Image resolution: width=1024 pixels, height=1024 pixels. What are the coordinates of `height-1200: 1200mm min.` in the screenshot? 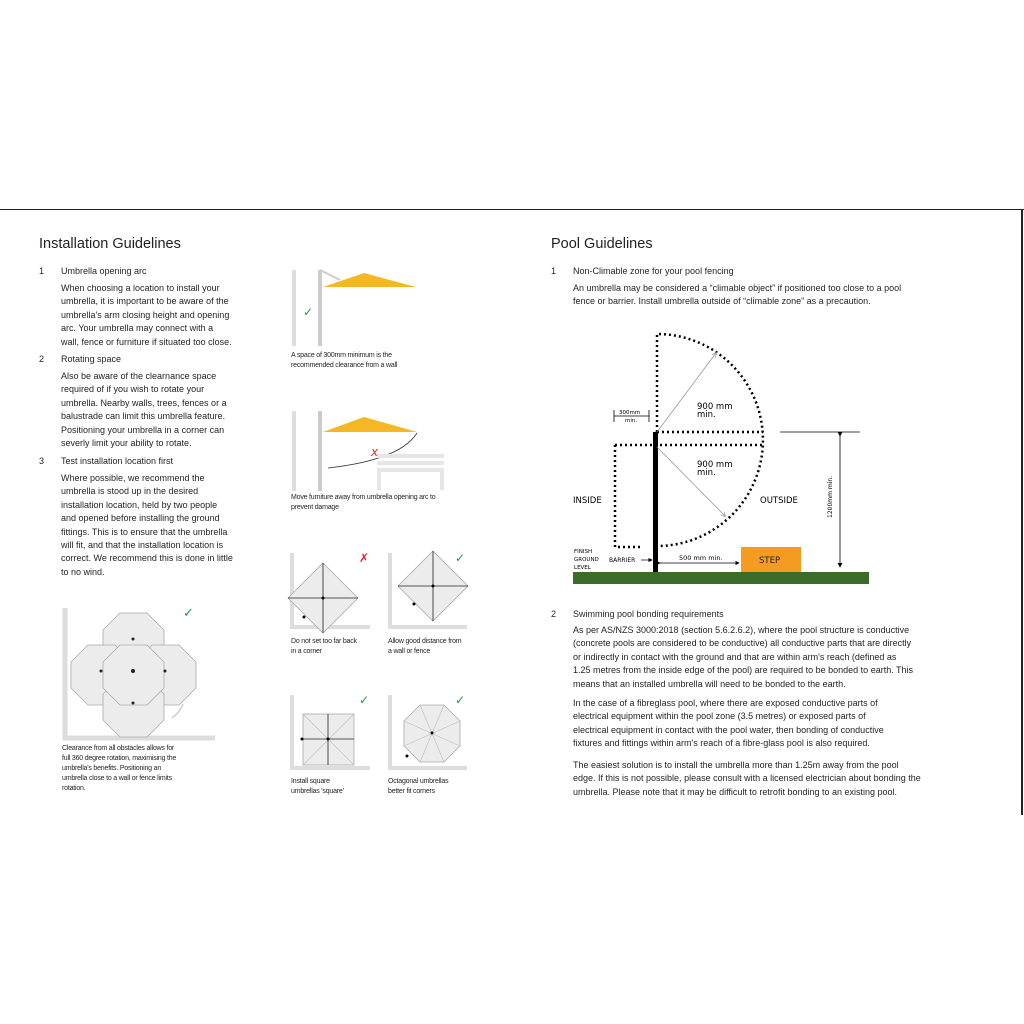 It's located at (830, 497).